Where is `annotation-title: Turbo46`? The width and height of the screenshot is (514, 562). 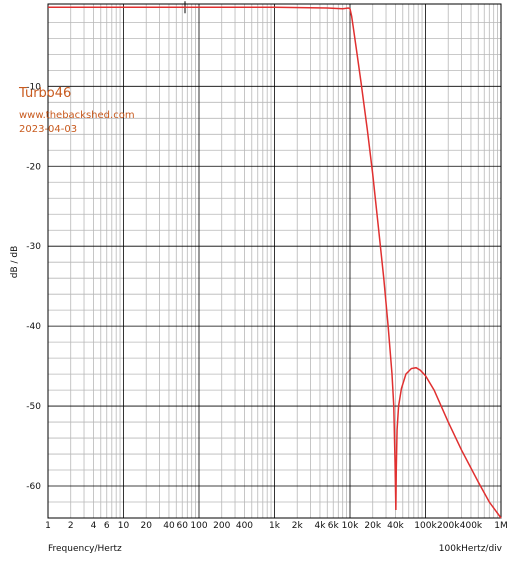
annotation-title: Turbo46 is located at coordinates (45, 93).